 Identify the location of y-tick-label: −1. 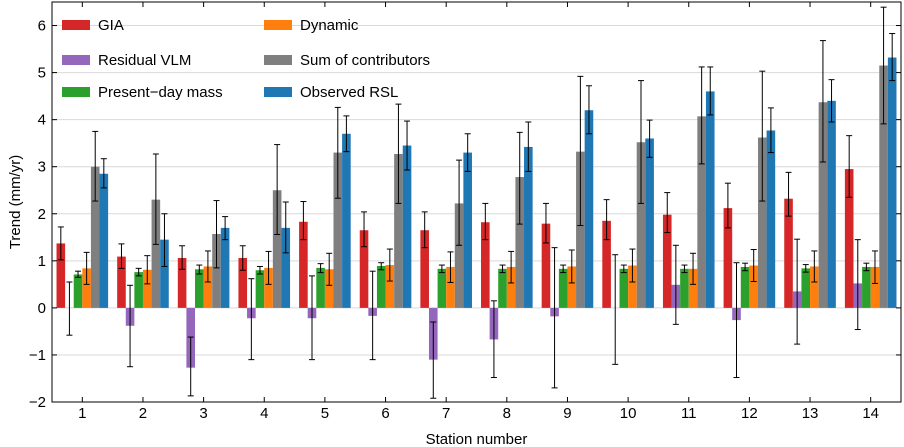
(37, 355).